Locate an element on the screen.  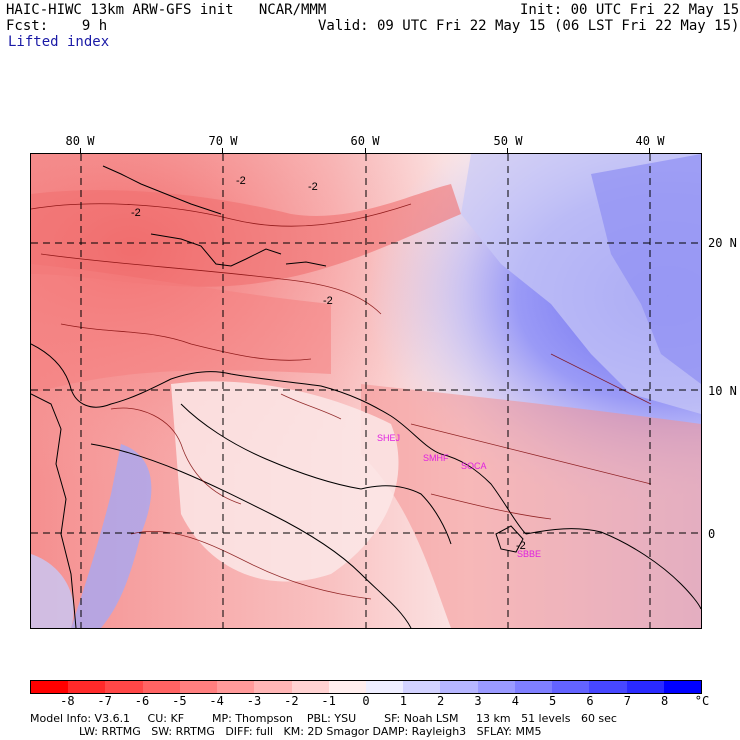
colorbar-tick-label: -4 is located at coordinates (216, 701).